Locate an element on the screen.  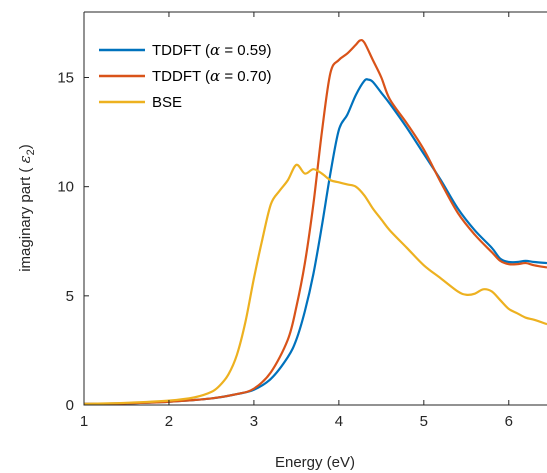
x-tick-label: 6 is located at coordinates (509, 421).